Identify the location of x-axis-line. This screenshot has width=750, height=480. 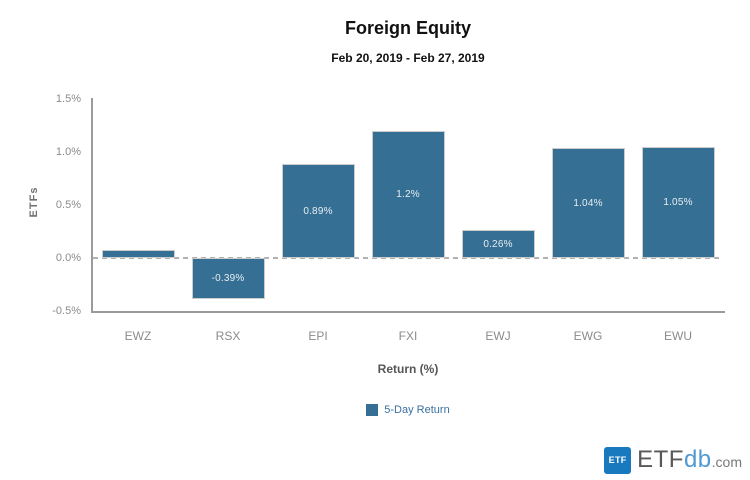
(408, 312).